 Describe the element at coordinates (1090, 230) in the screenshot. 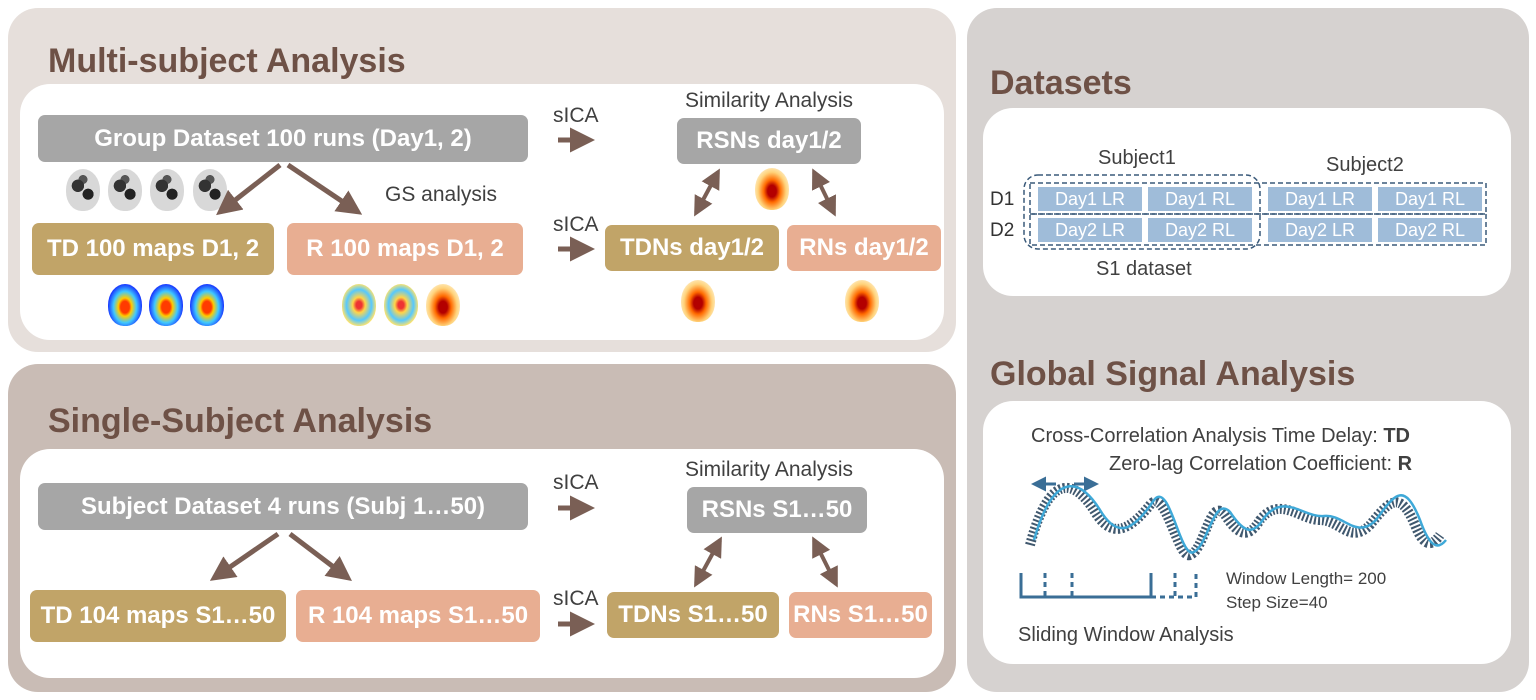

I see `s1-day2-lr: Day2 LR` at that location.